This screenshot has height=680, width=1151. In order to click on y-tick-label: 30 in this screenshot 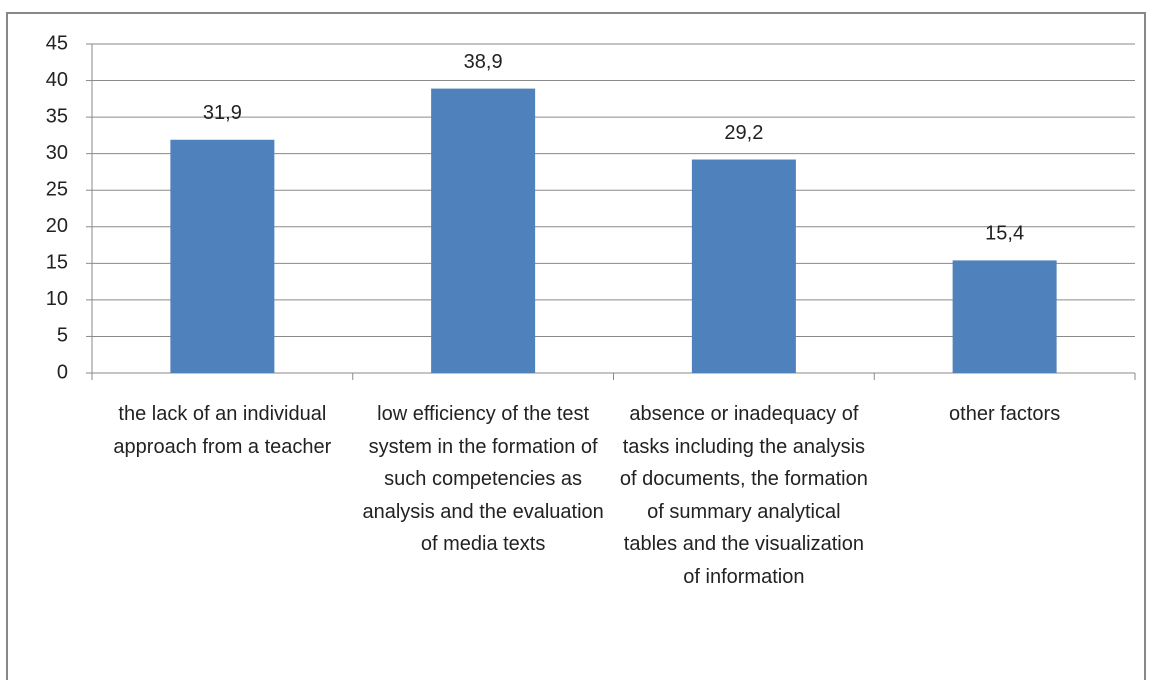, I will do `click(57, 153)`.